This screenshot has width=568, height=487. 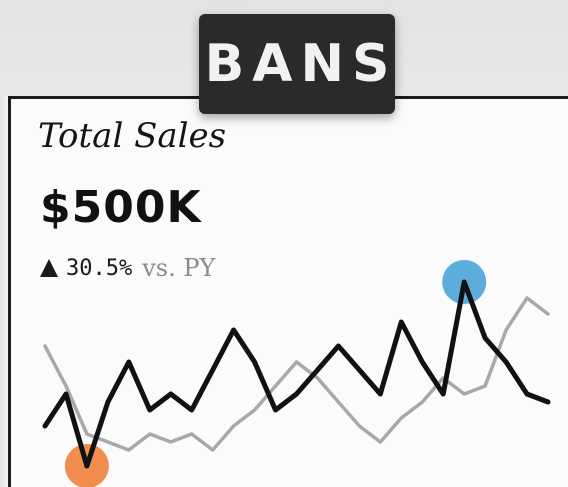 I want to click on background-panel, so click(x=4, y=291).